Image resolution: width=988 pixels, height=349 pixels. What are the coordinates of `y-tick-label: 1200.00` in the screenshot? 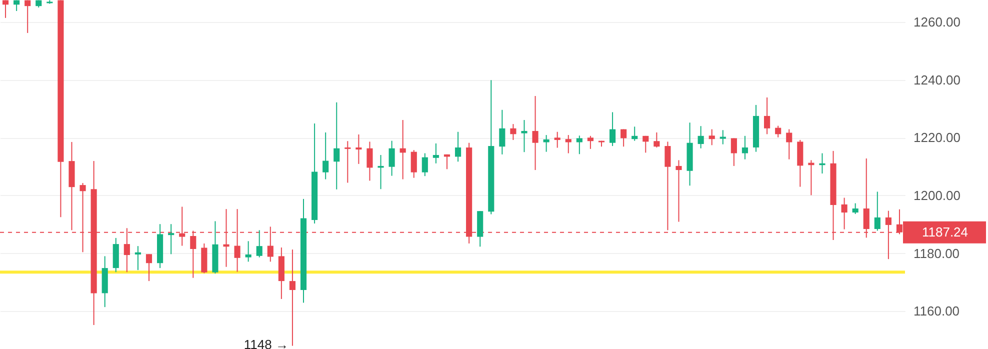 It's located at (937, 195).